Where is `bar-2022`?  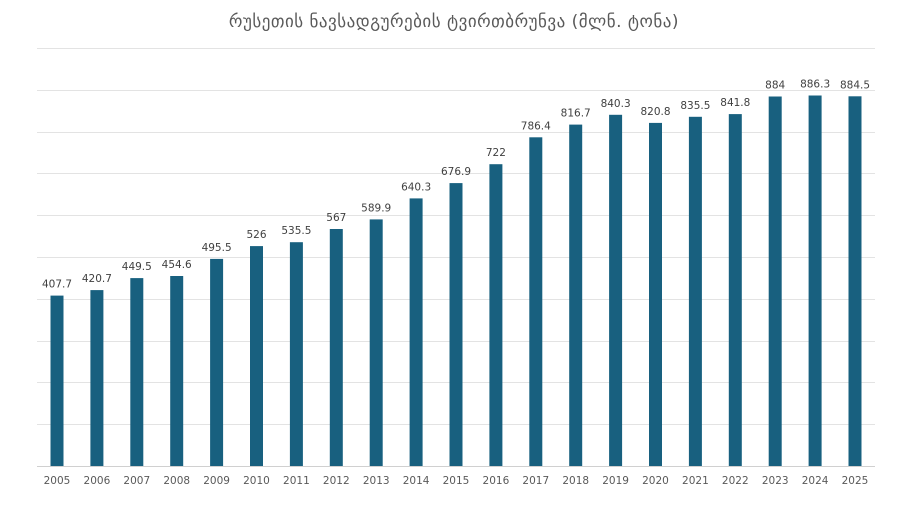
bar-2022 is located at coordinates (735, 290).